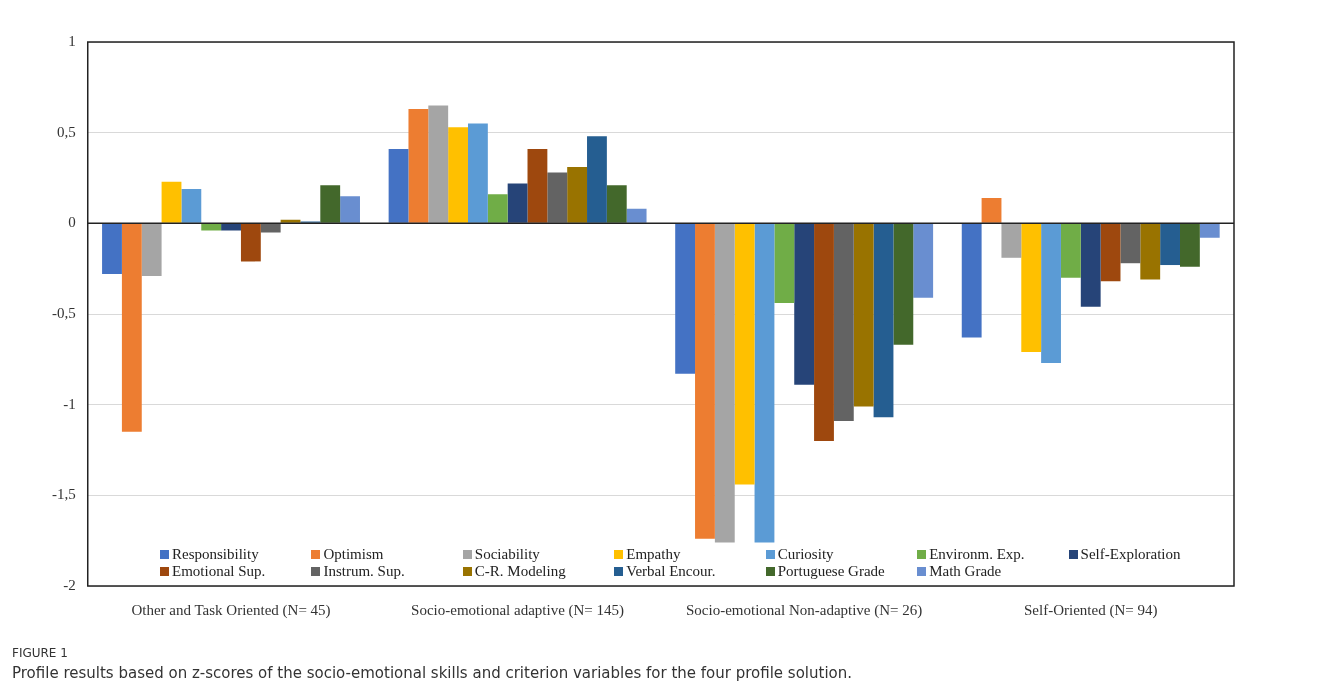 This screenshot has width=1329, height=698. Describe the element at coordinates (805, 554) in the screenshot. I see `legend-label: Curiosity` at that location.